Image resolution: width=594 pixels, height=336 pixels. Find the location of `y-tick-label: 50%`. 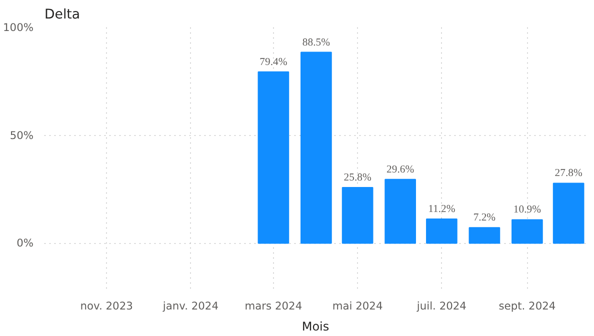

y-tick-label: 50% is located at coordinates (22, 135).